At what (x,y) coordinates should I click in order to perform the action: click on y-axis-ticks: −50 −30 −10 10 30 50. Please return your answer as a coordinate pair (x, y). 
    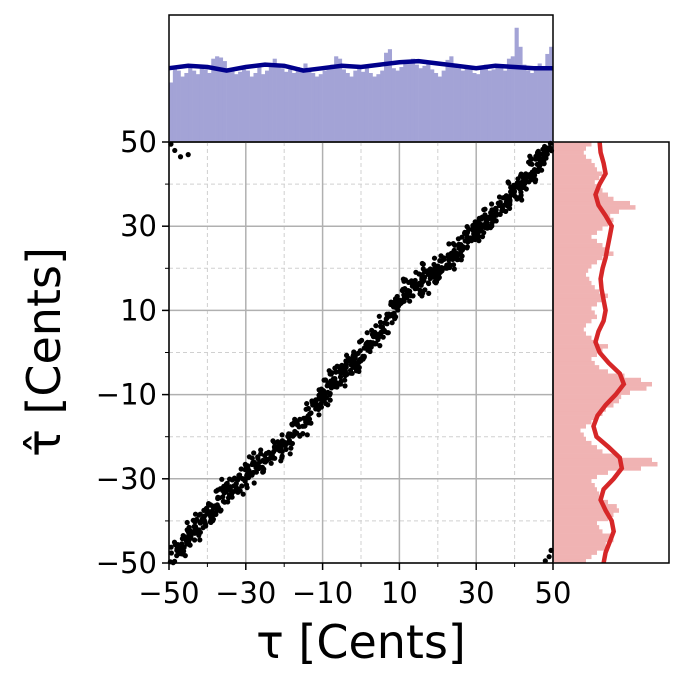
    Looking at the image, I should click on (132, 352).